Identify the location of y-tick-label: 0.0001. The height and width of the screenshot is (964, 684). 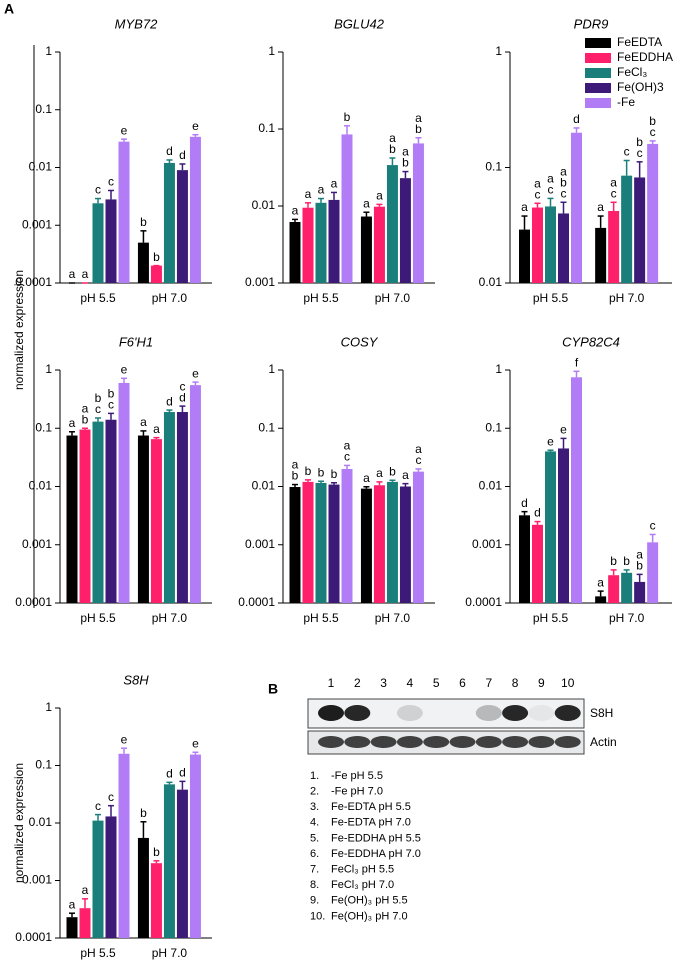
(256, 602).